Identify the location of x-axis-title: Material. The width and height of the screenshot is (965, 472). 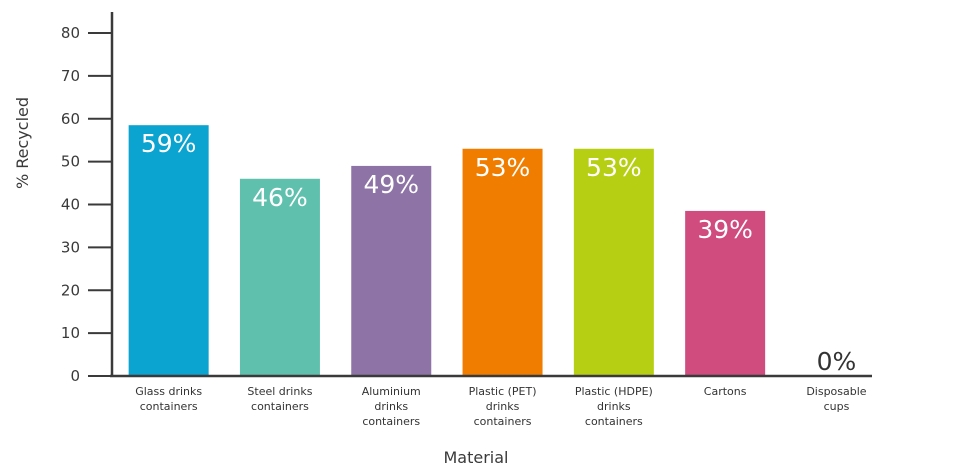
(476, 457).